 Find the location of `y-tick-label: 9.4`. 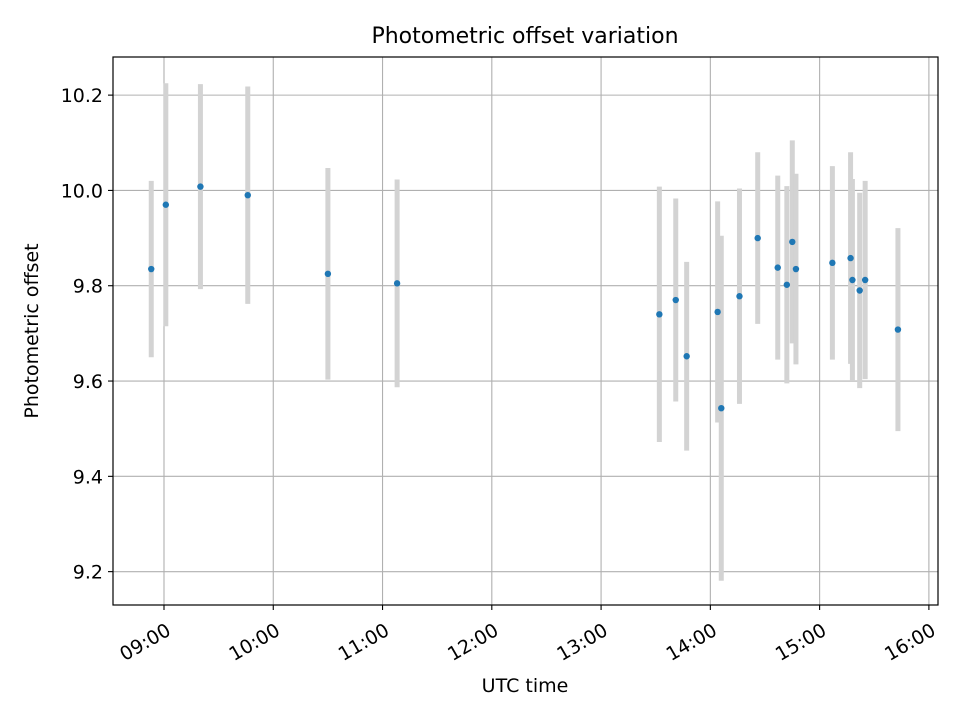

y-tick-label: 9.4 is located at coordinates (88, 477).